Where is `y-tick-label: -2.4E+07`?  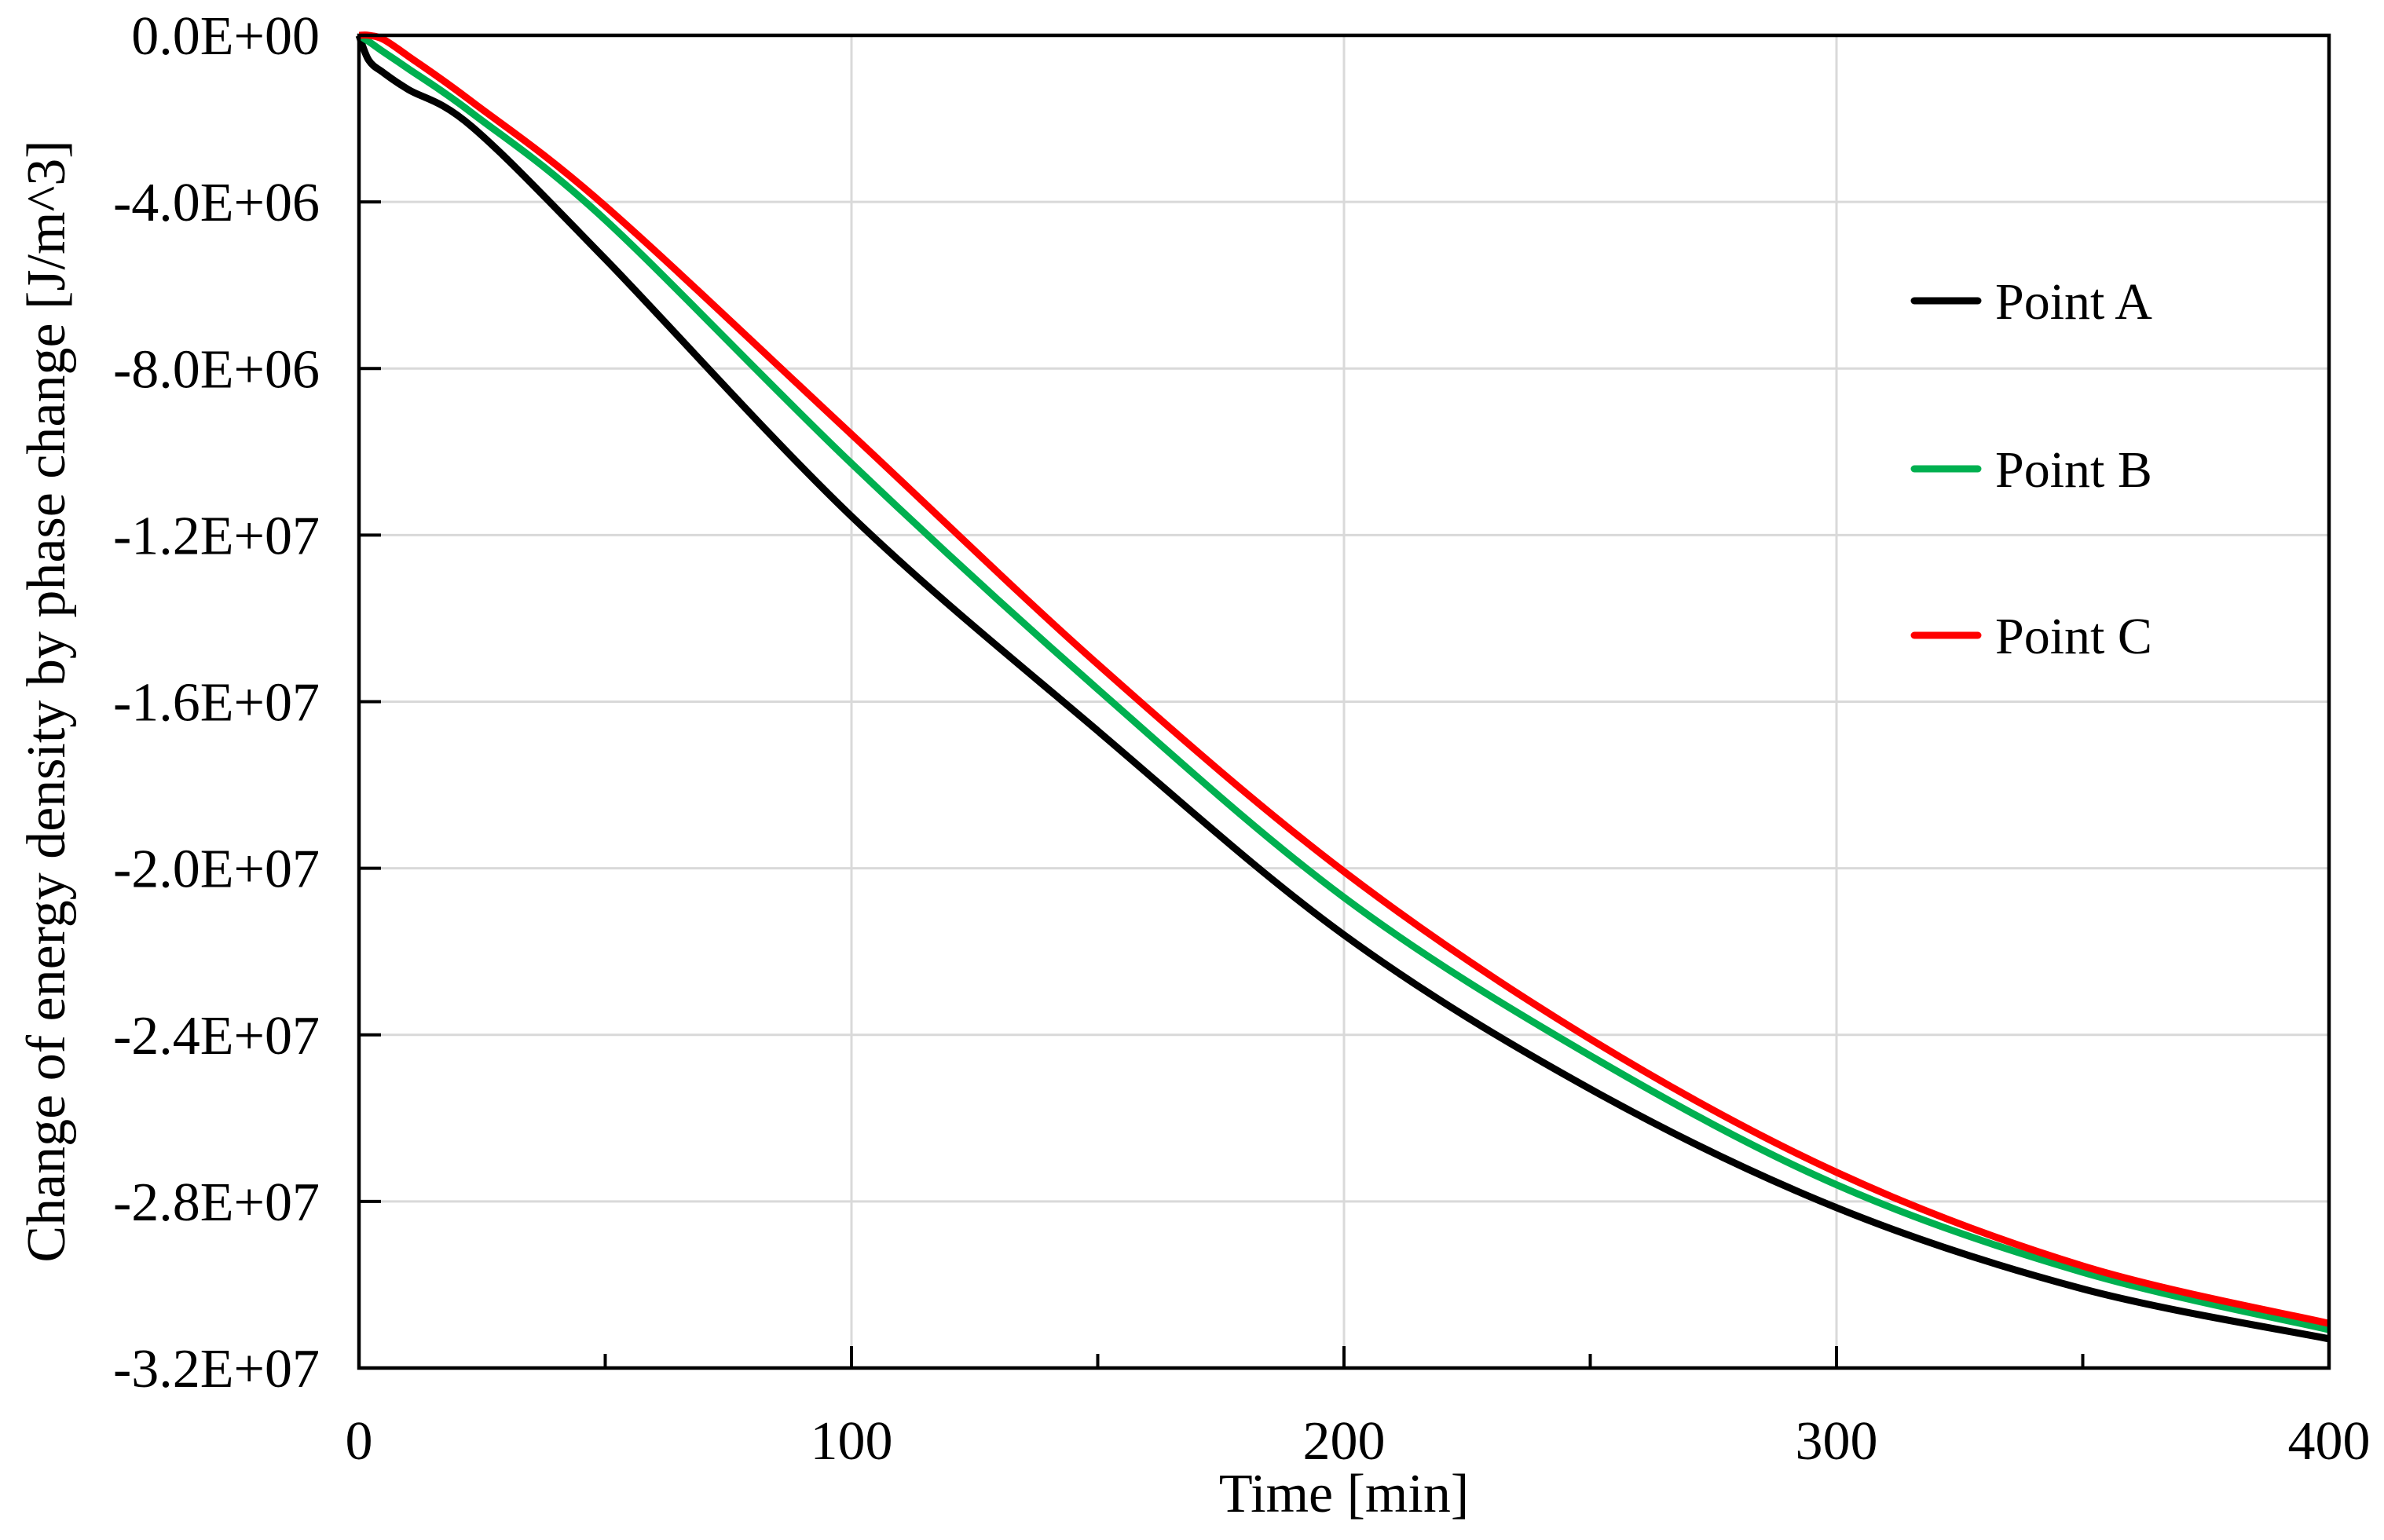 y-tick-label: -2.4E+07 is located at coordinates (216, 1036).